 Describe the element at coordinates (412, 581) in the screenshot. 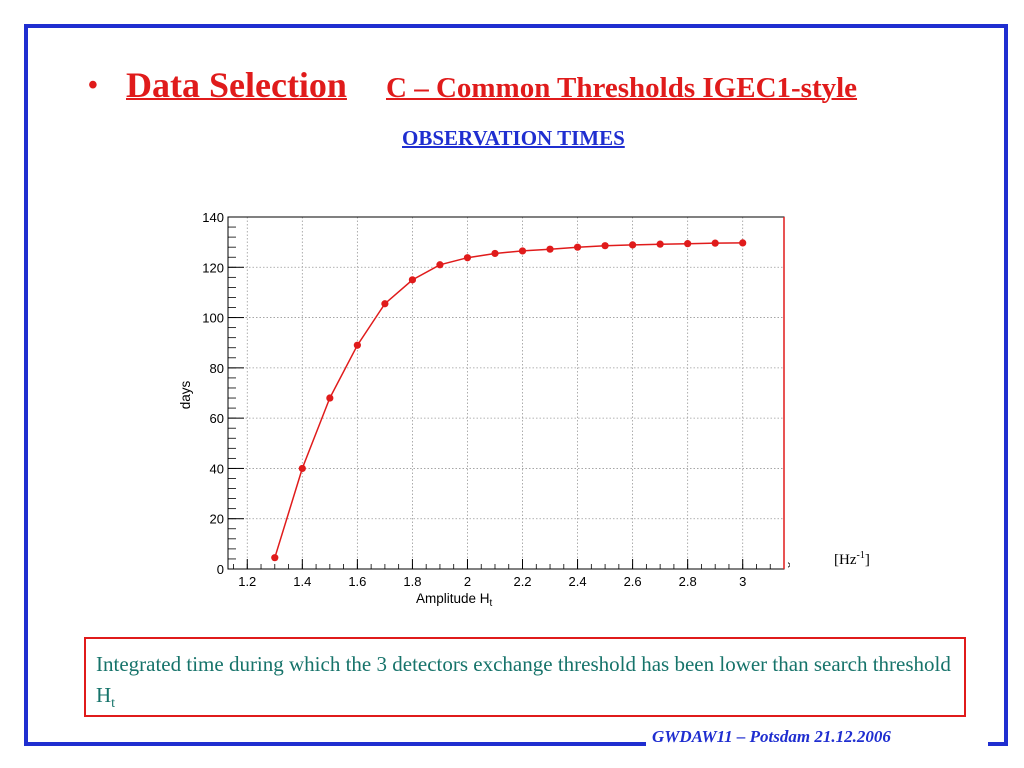

I see `x-tick-label: 1.8` at that location.